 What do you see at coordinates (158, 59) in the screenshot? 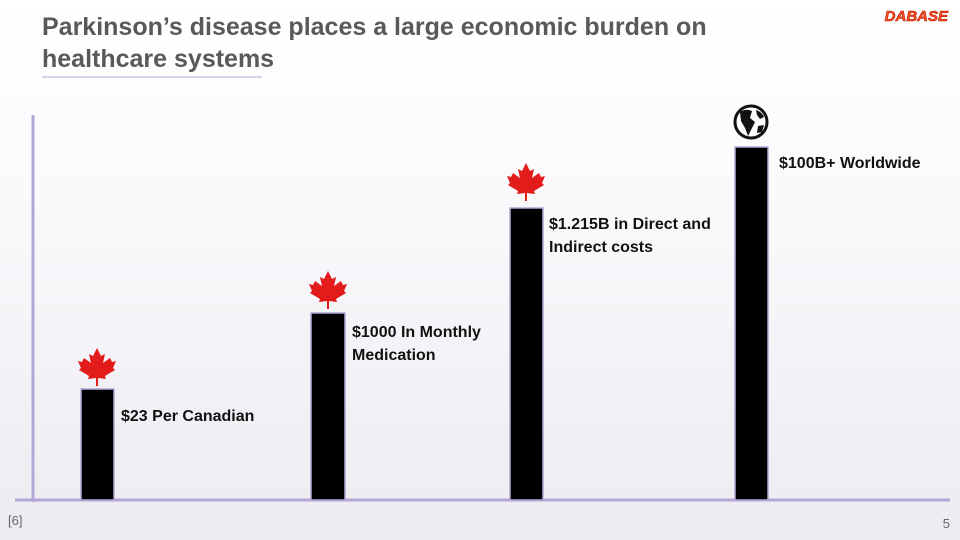
I see `title-line: healthcare systems` at bounding box center [158, 59].